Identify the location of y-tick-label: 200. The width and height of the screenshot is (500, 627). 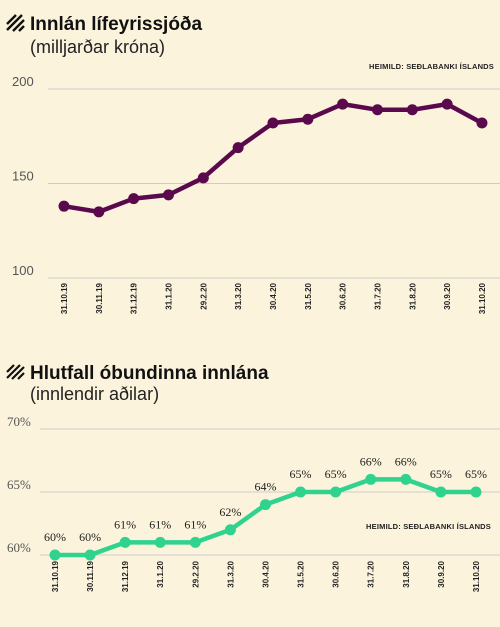
(23, 81).